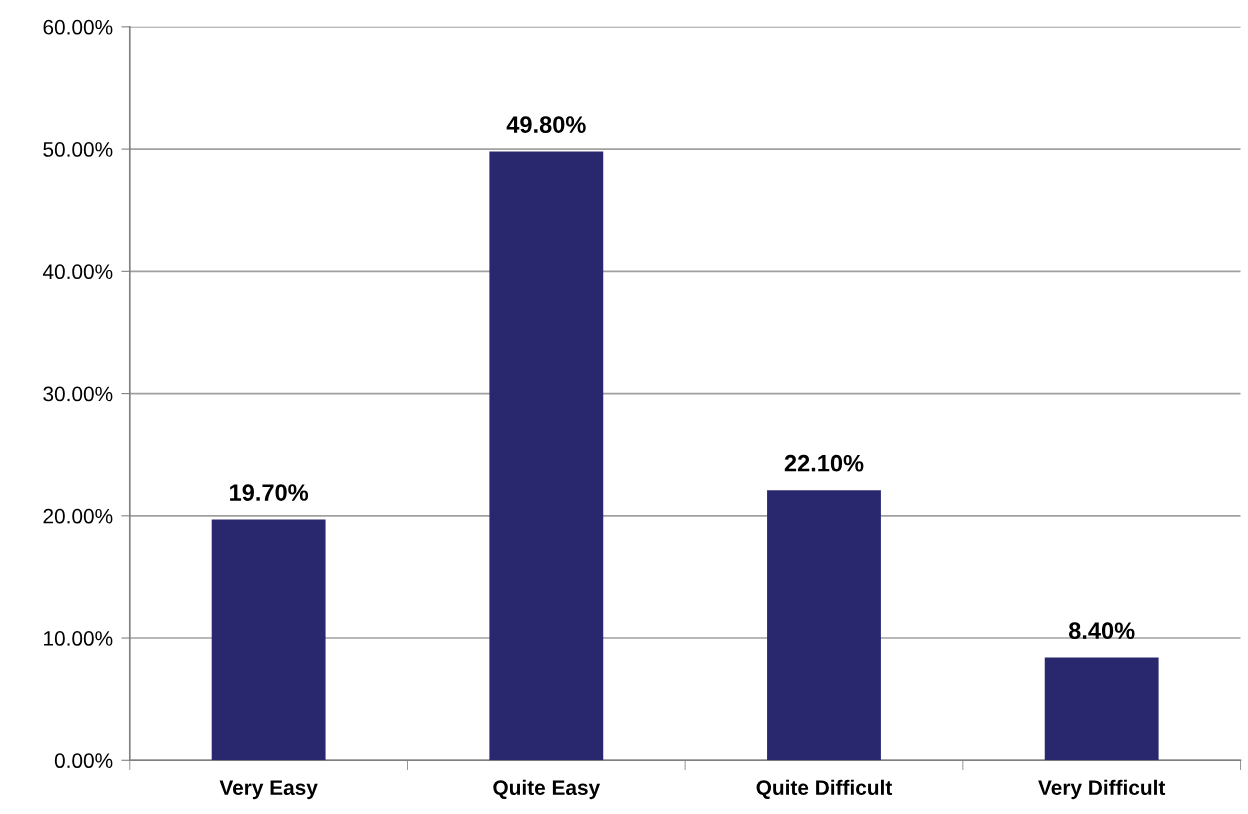  I want to click on x-tick-label: Quite Difficult, so click(824, 789).